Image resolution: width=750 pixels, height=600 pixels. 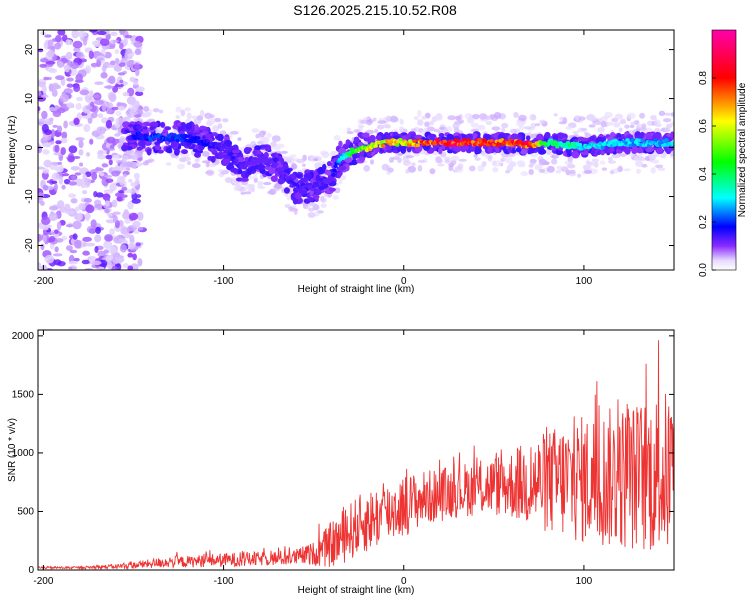 What do you see at coordinates (29, 245) in the screenshot?
I see `top-y-tick-label: -20` at bounding box center [29, 245].